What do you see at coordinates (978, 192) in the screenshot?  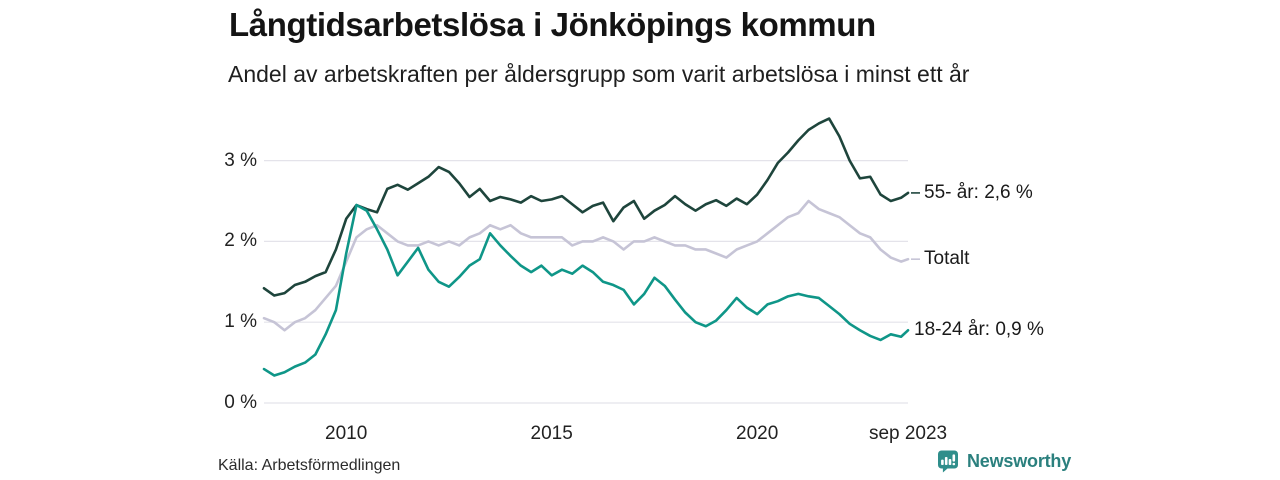 I see `series-label-55-plus: 55- år: 2,6 %` at bounding box center [978, 192].